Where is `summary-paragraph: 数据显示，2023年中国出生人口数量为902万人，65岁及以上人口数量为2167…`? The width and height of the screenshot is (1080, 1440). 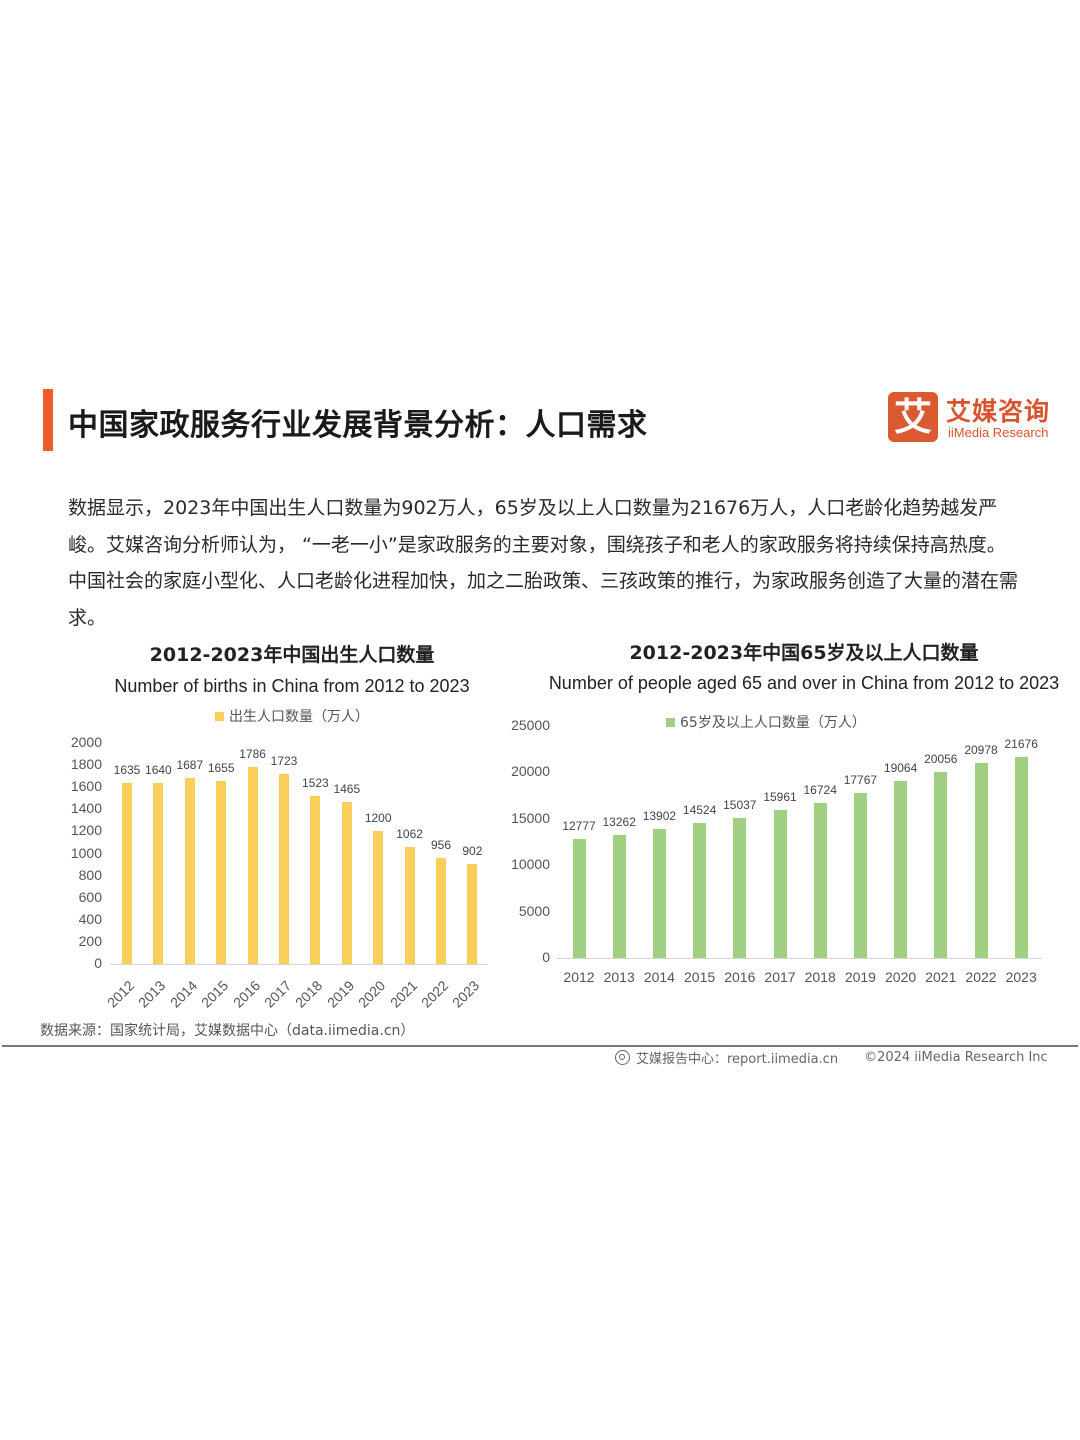
summary-paragraph: 数据显示，2023年中国出生人口数量为902万人，65岁及以上人口数量为2167… is located at coordinates (543, 563).